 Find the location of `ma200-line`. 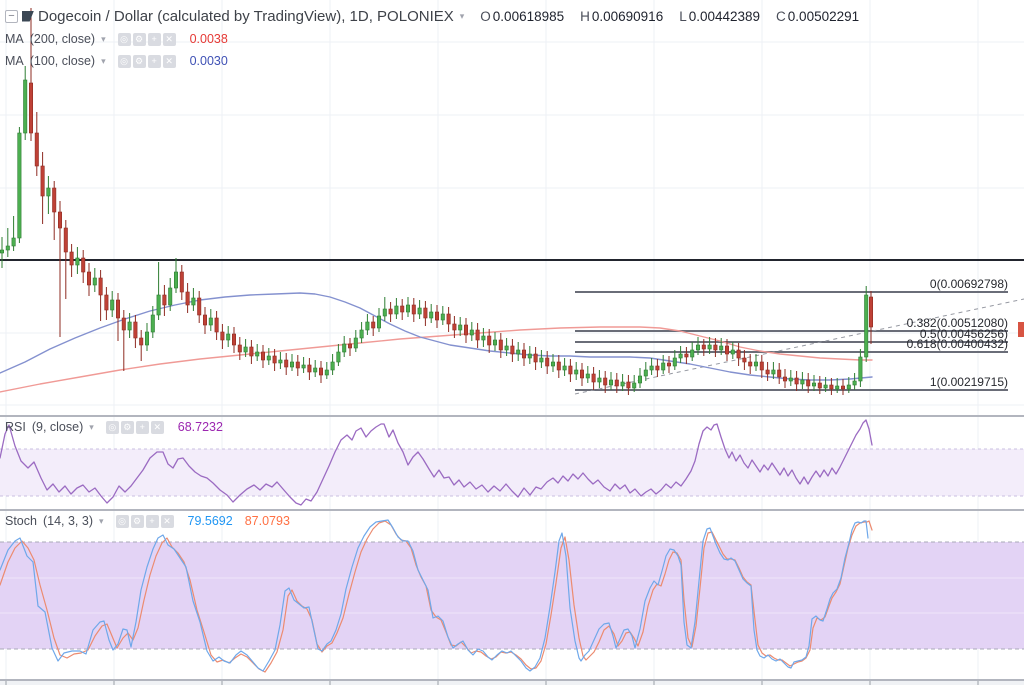

ma200-line is located at coordinates (436, 359).